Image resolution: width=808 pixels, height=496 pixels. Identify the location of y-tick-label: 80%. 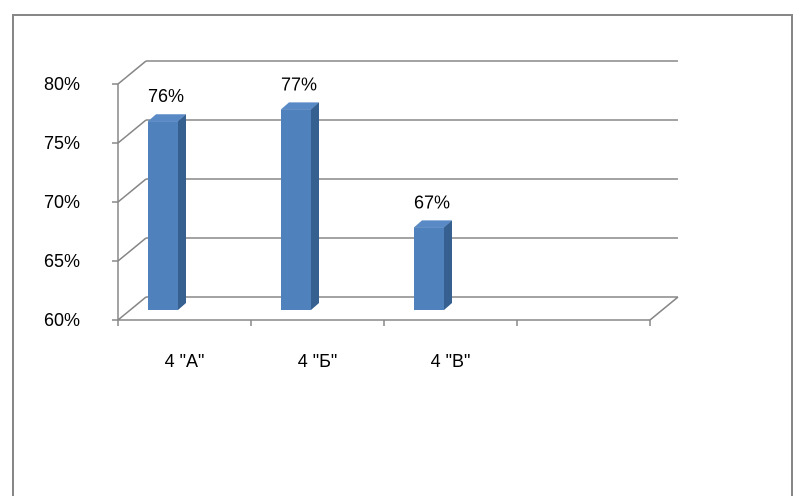
(62, 84).